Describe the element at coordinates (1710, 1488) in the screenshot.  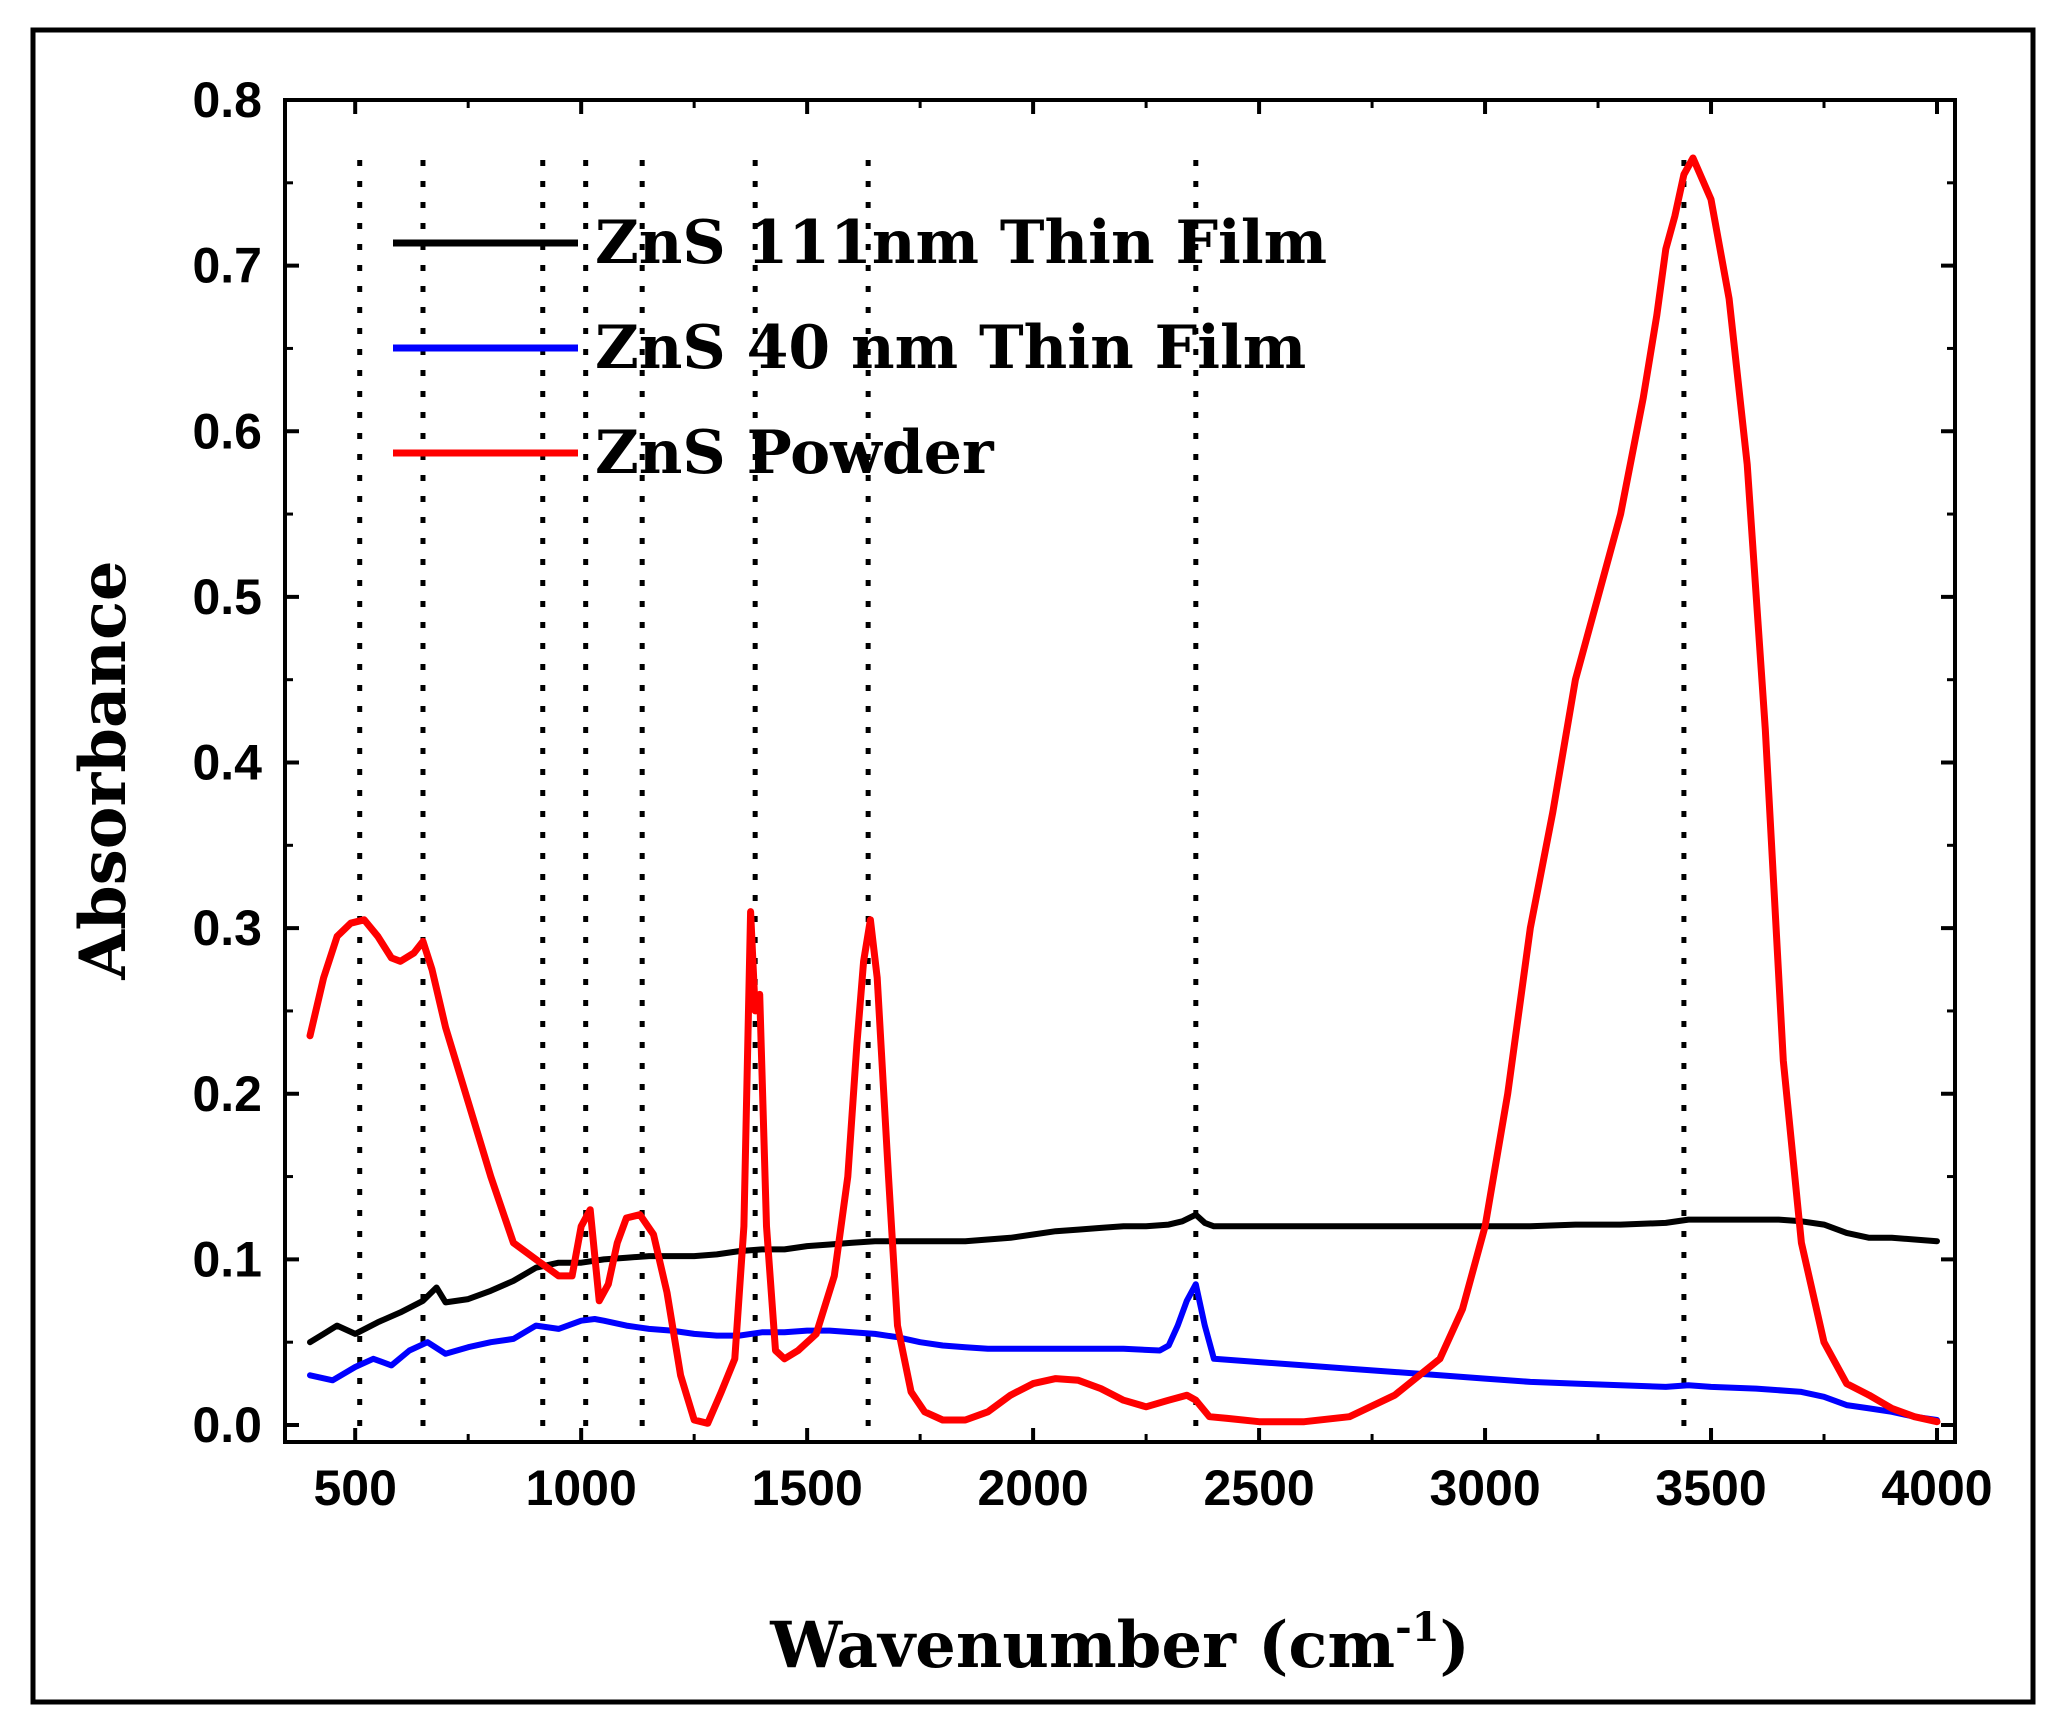
I see `x-tick-label-6: 3500` at that location.